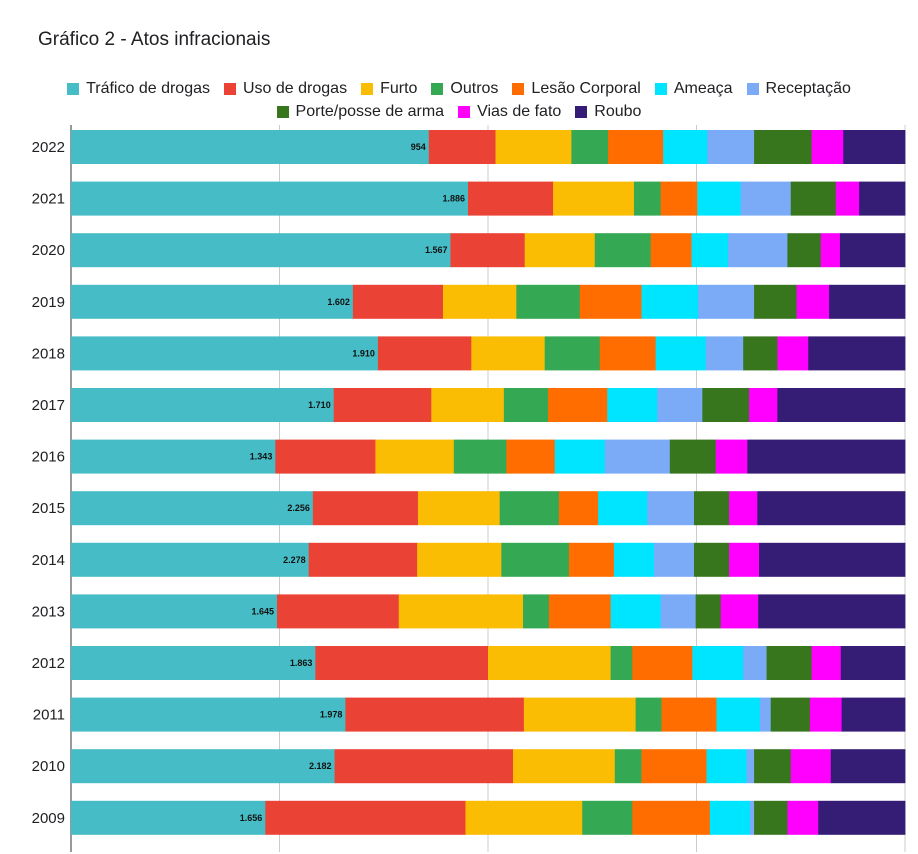  I want to click on legend-item: Roubo, so click(608, 112).